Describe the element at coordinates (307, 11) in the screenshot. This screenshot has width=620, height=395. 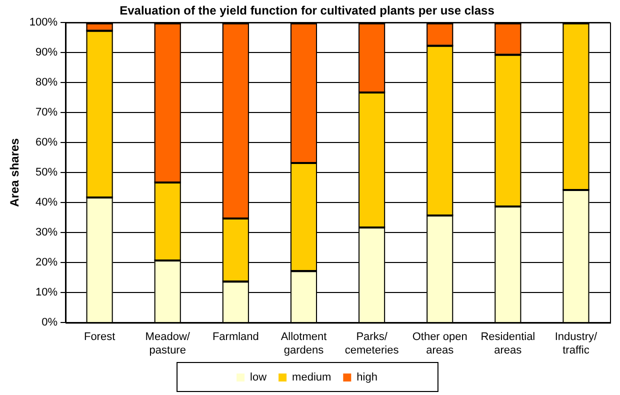
I see `chart-title: Evaluation of the yield function for cultivated plants per use class` at that location.